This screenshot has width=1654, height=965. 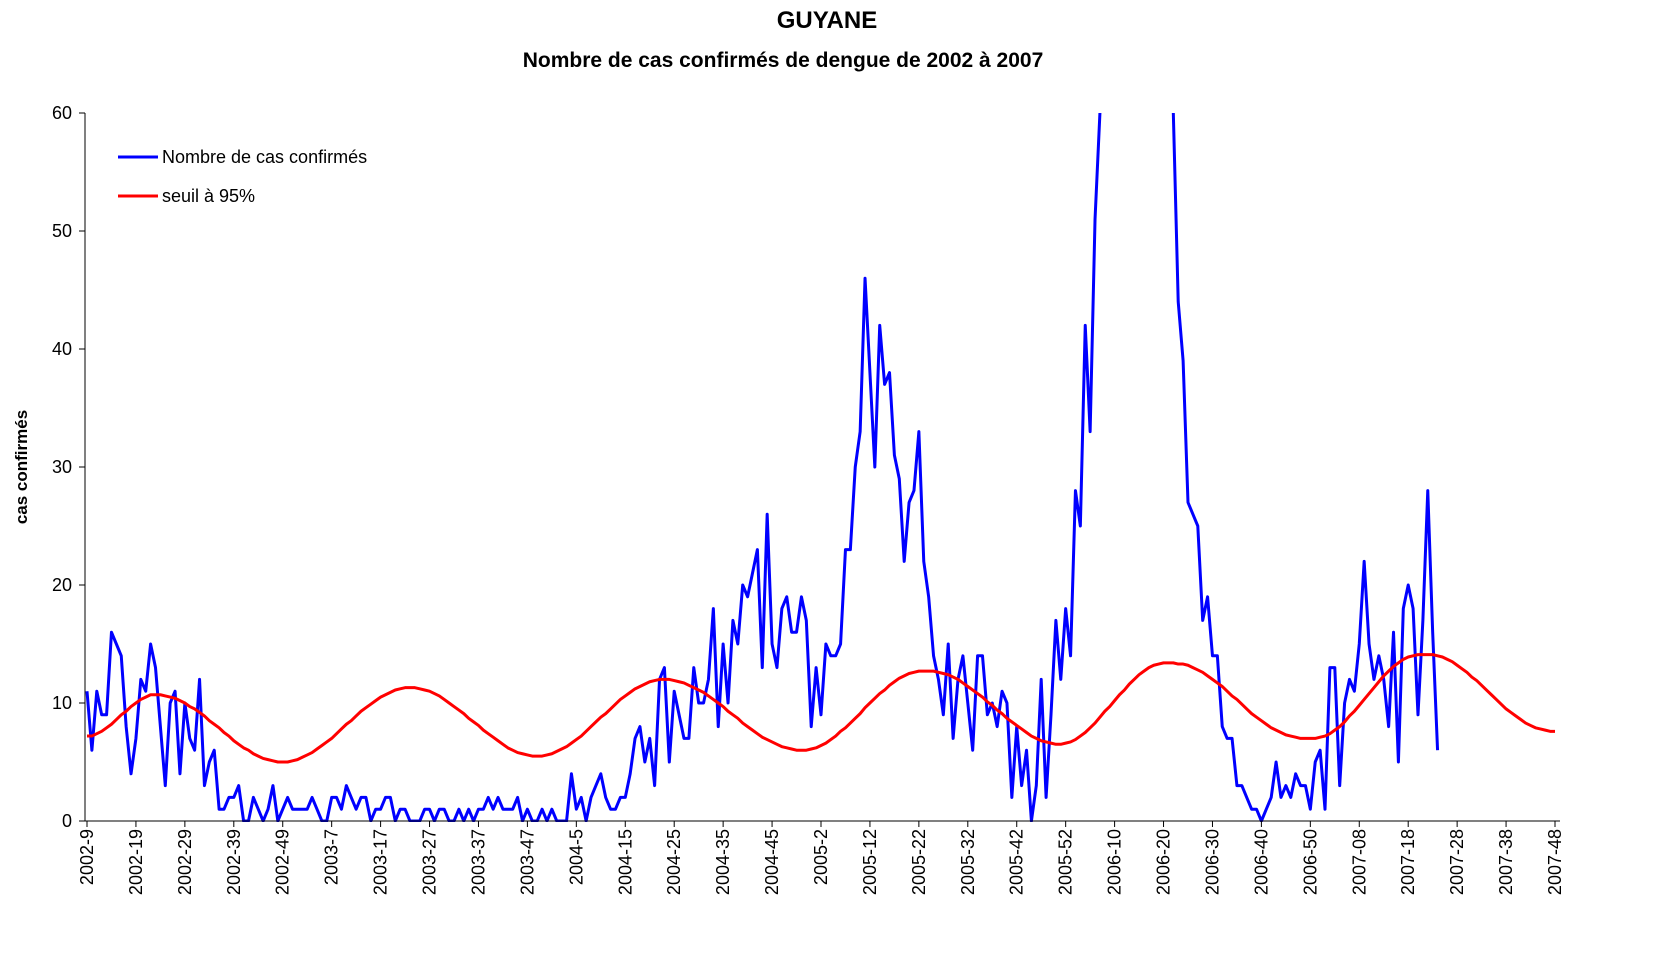 I want to click on x-tick-label: 2005-52, so click(x=1066, y=862).